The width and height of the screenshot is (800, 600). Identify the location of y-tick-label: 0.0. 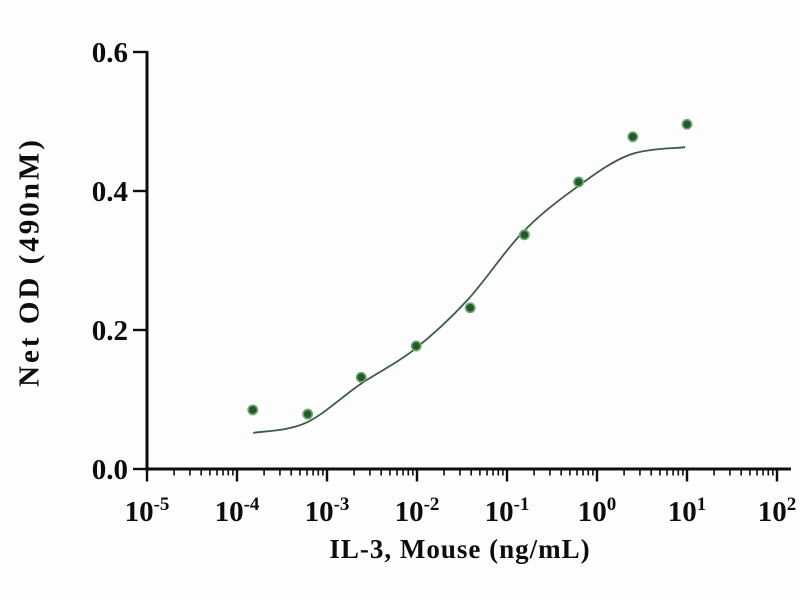
(110, 470).